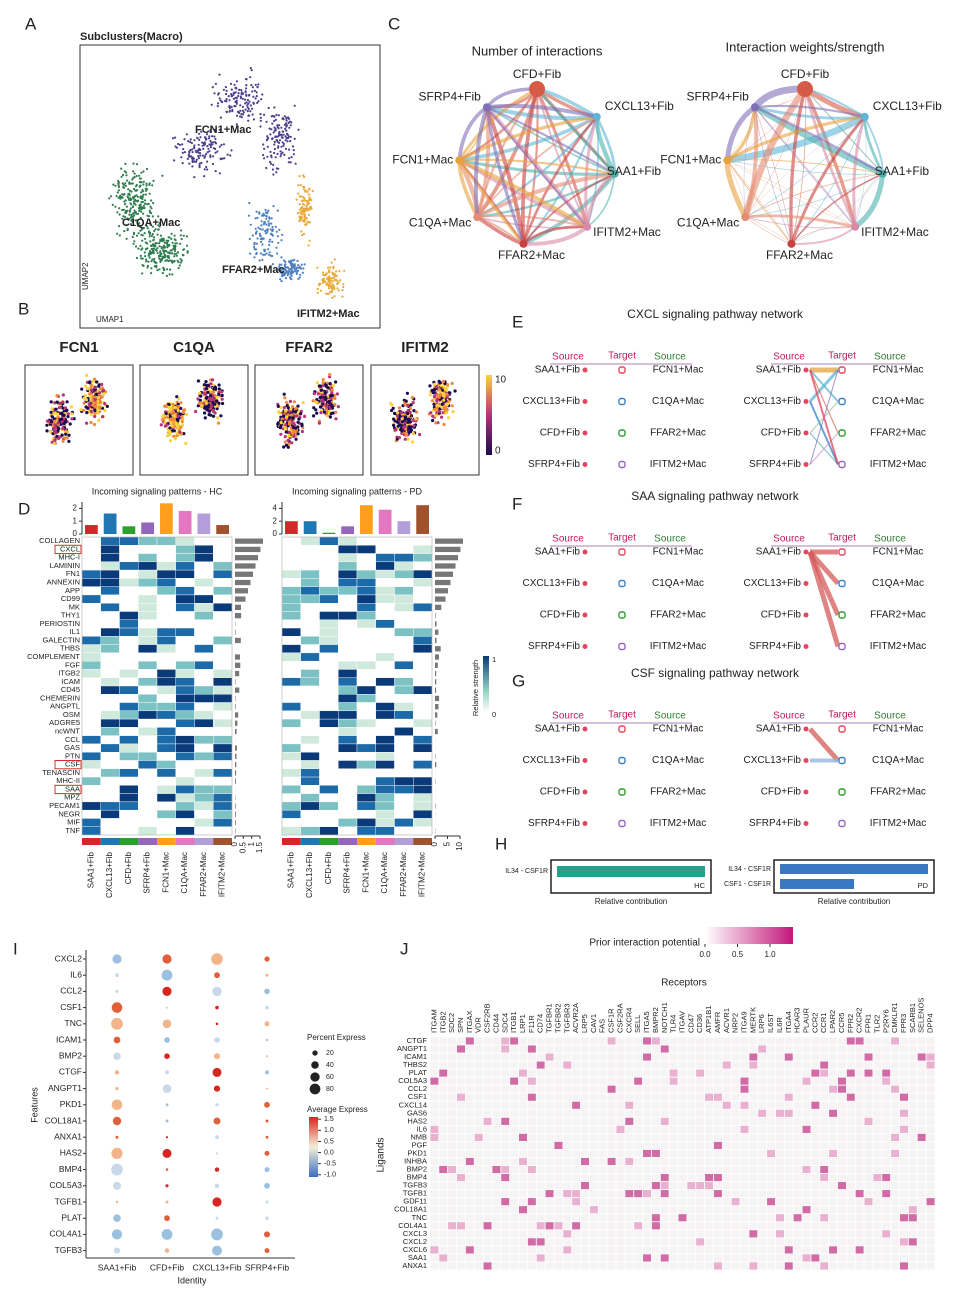 The image size is (971, 1295). Describe the element at coordinates (309, 420) in the screenshot. I see `feature-frame` at that location.